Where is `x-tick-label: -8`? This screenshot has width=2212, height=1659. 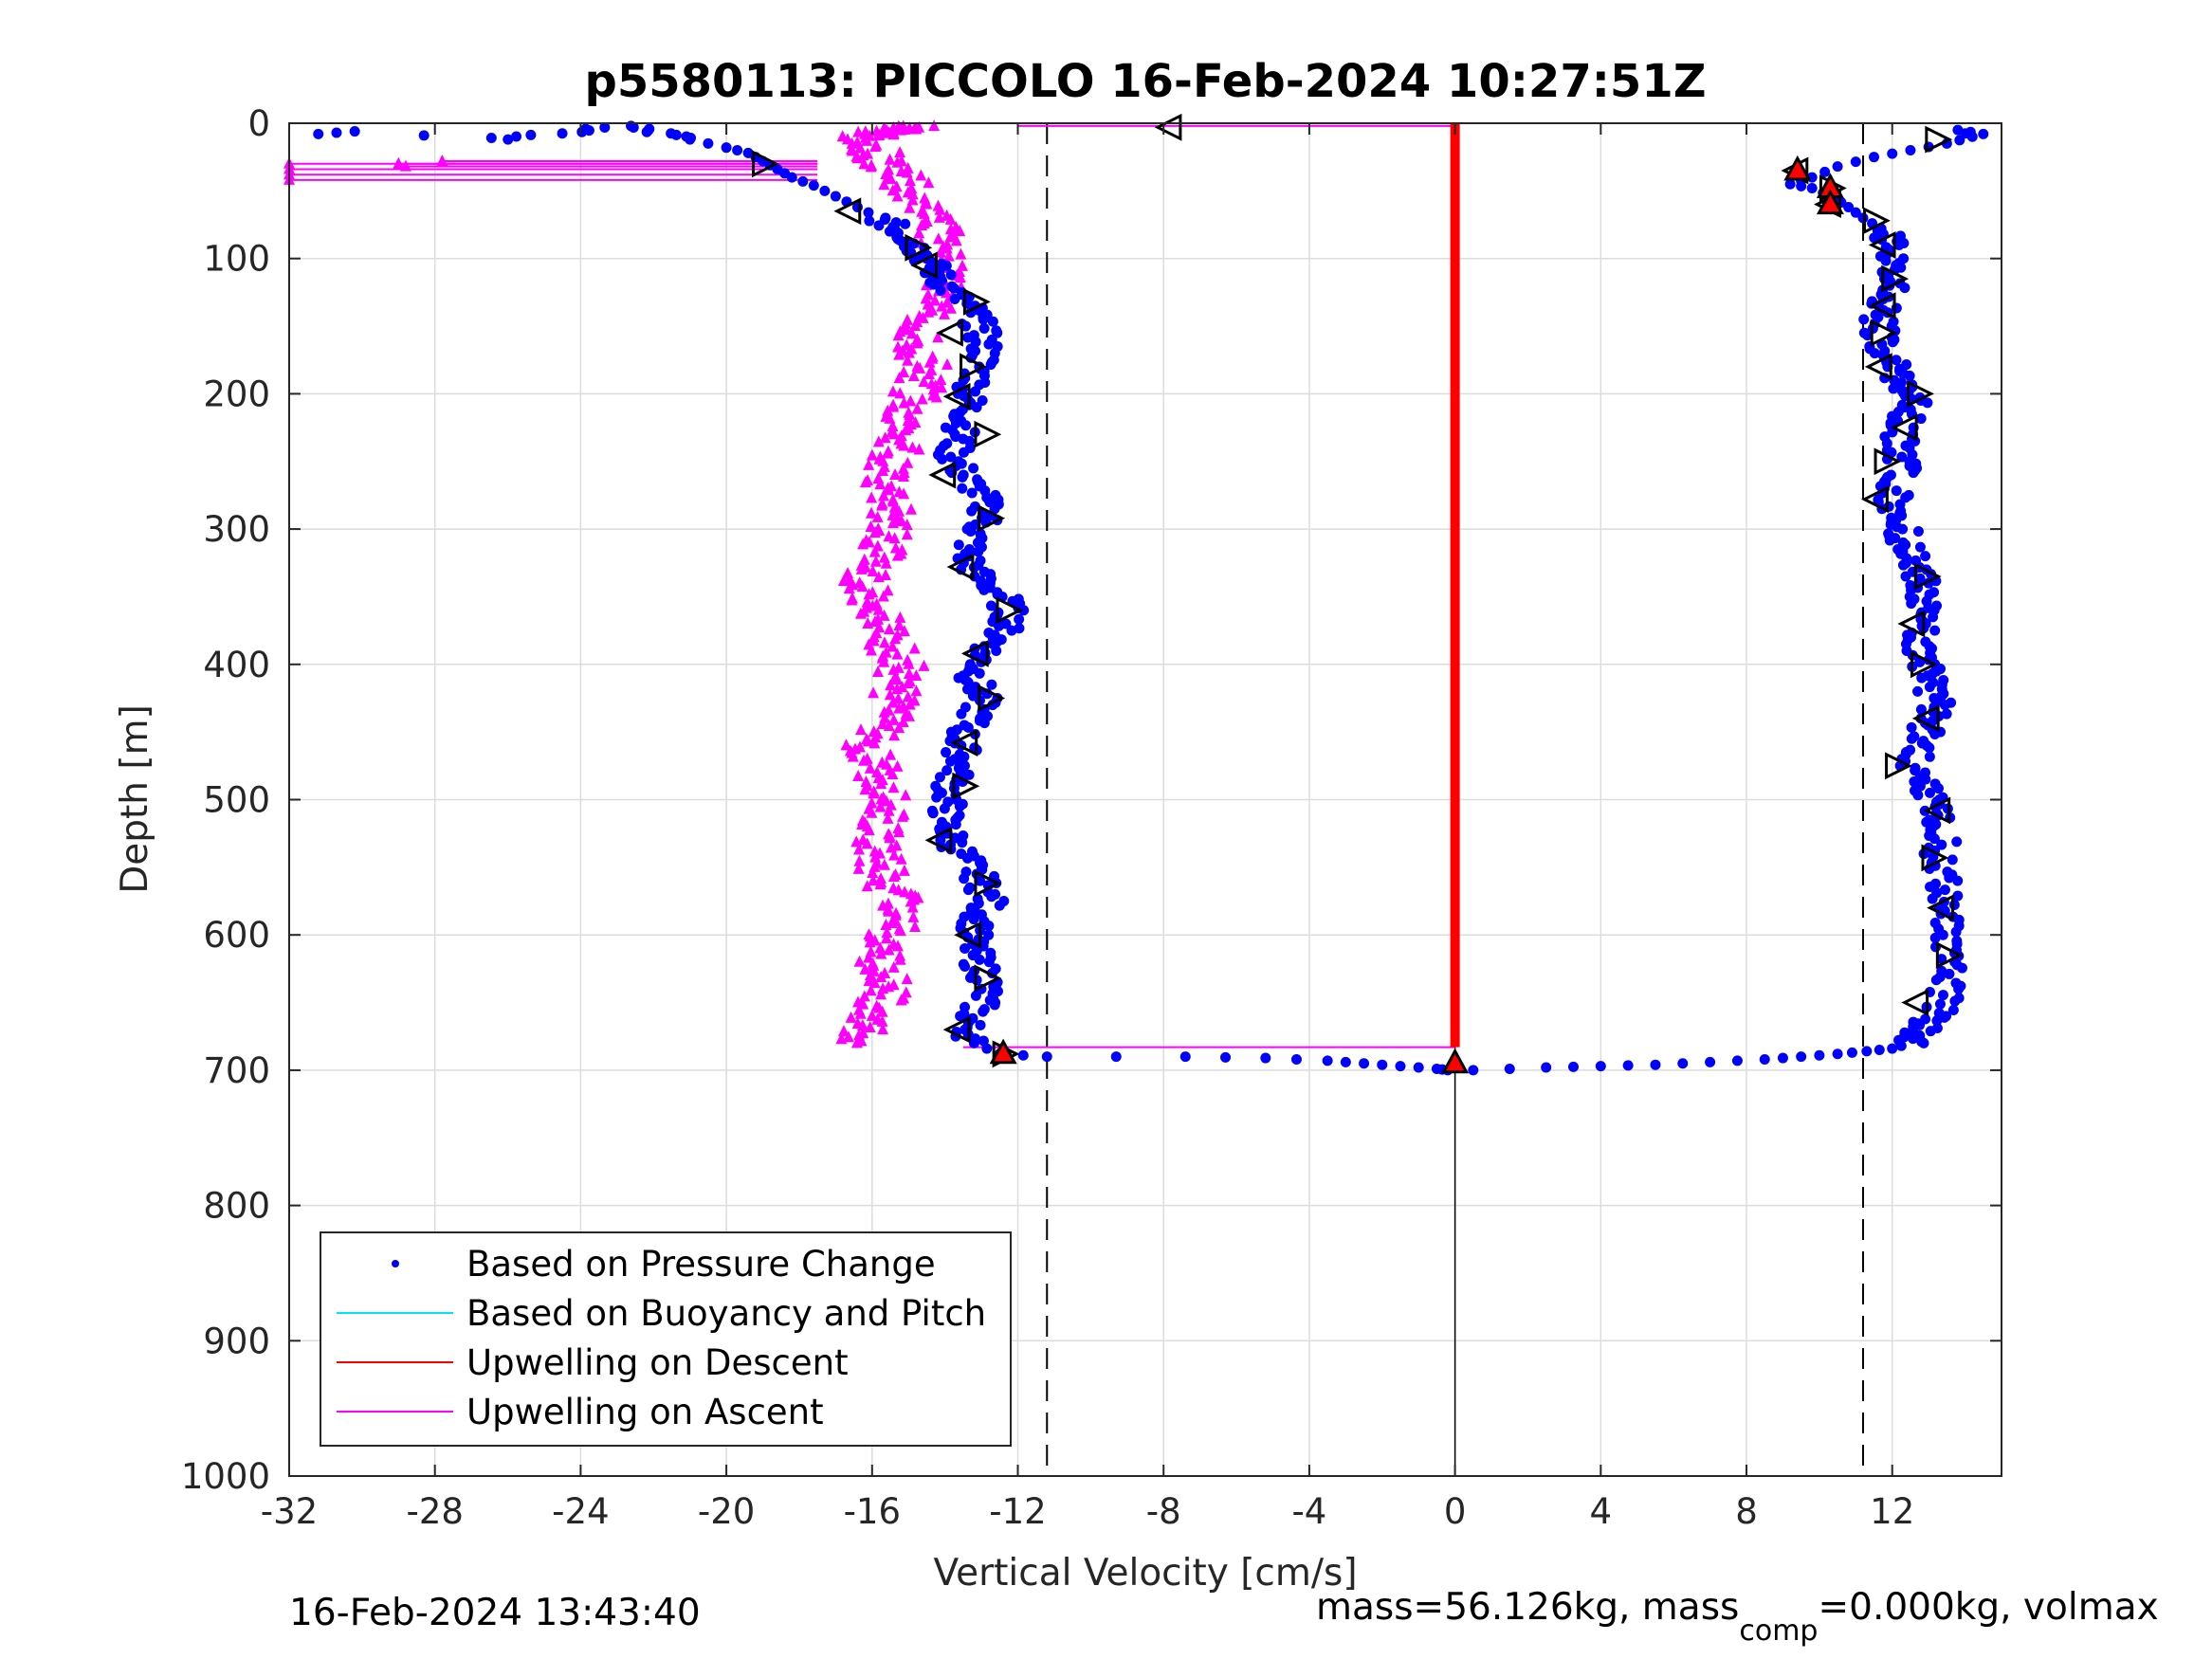 x-tick-label: -8 is located at coordinates (1163, 1511).